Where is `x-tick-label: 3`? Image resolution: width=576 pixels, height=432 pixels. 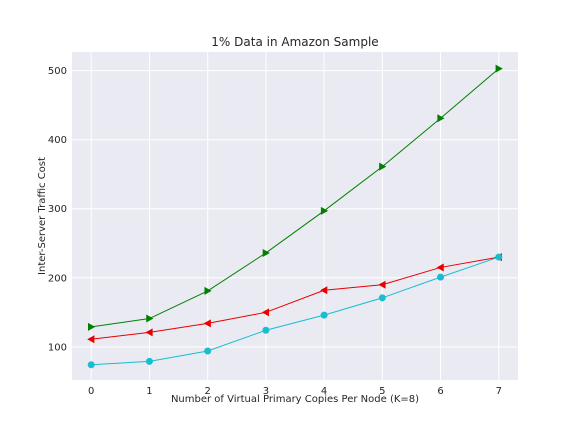
x-tick-label: 3 is located at coordinates (266, 391).